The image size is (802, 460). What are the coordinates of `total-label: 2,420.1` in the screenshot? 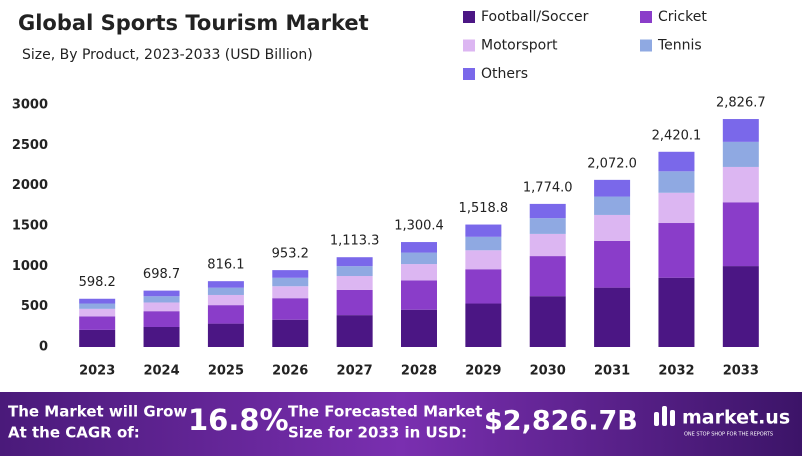 It's located at (677, 135).